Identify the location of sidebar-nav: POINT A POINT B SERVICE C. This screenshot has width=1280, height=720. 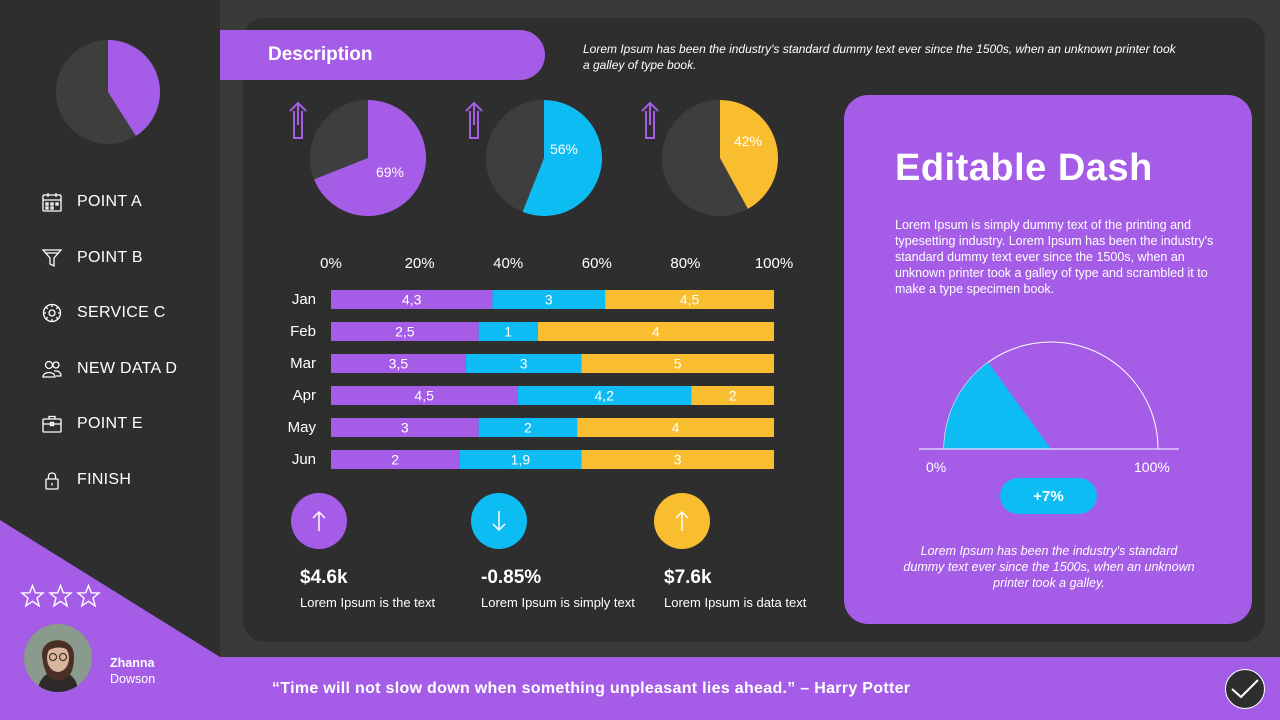
(125, 354).